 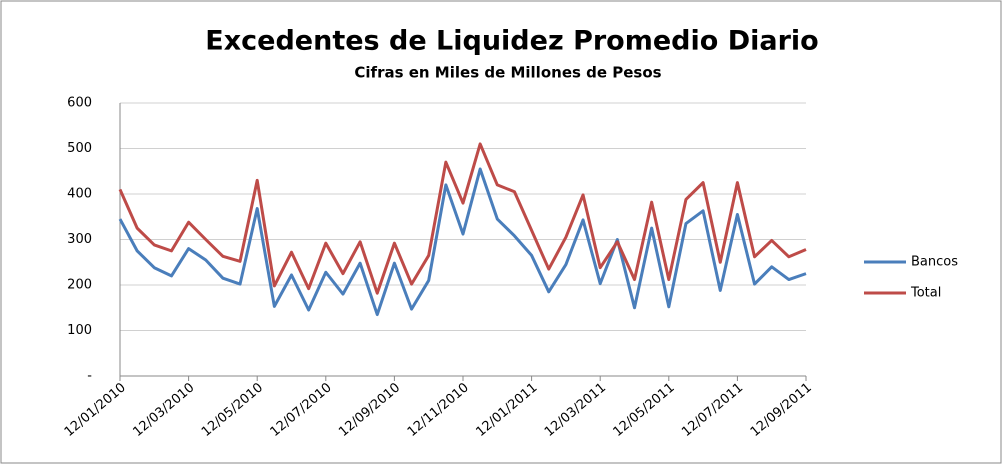 What do you see at coordinates (79, 103) in the screenshot?
I see `y-tick-label: 600` at bounding box center [79, 103].